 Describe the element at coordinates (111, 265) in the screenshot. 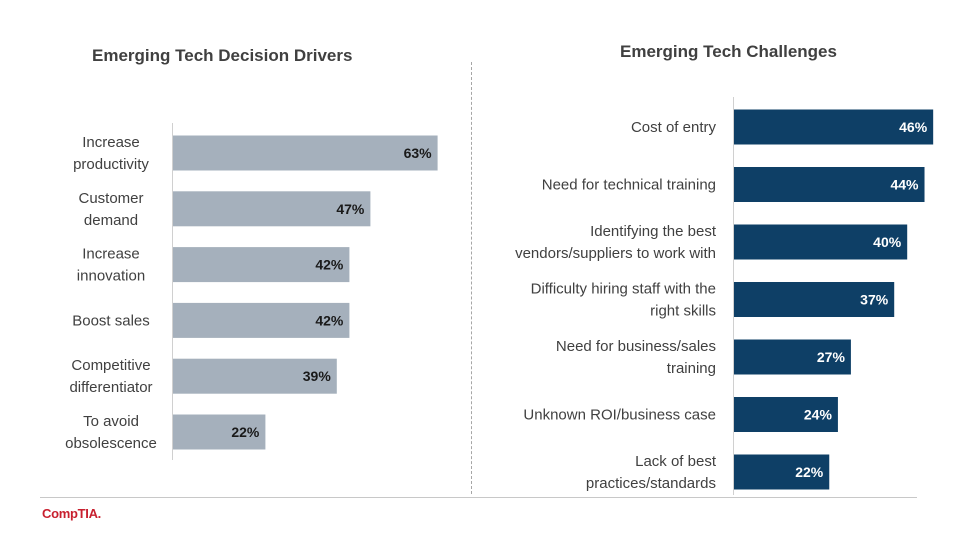

I see `left-category-label: Increase innovation` at that location.